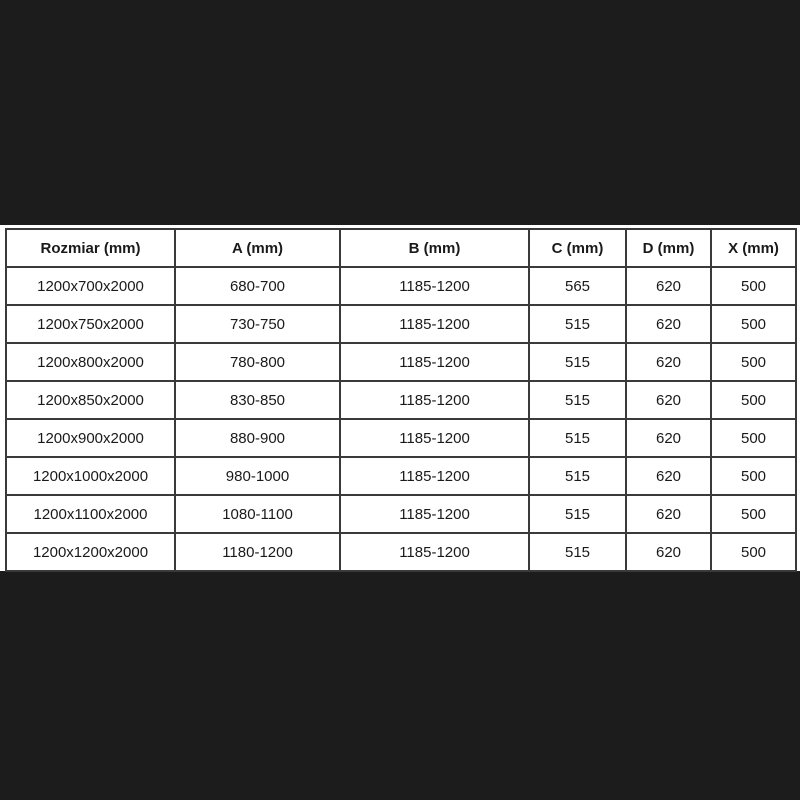 This screenshot has height=800, width=800. I want to click on table-cell: 1200x800x2000, so click(90, 362).